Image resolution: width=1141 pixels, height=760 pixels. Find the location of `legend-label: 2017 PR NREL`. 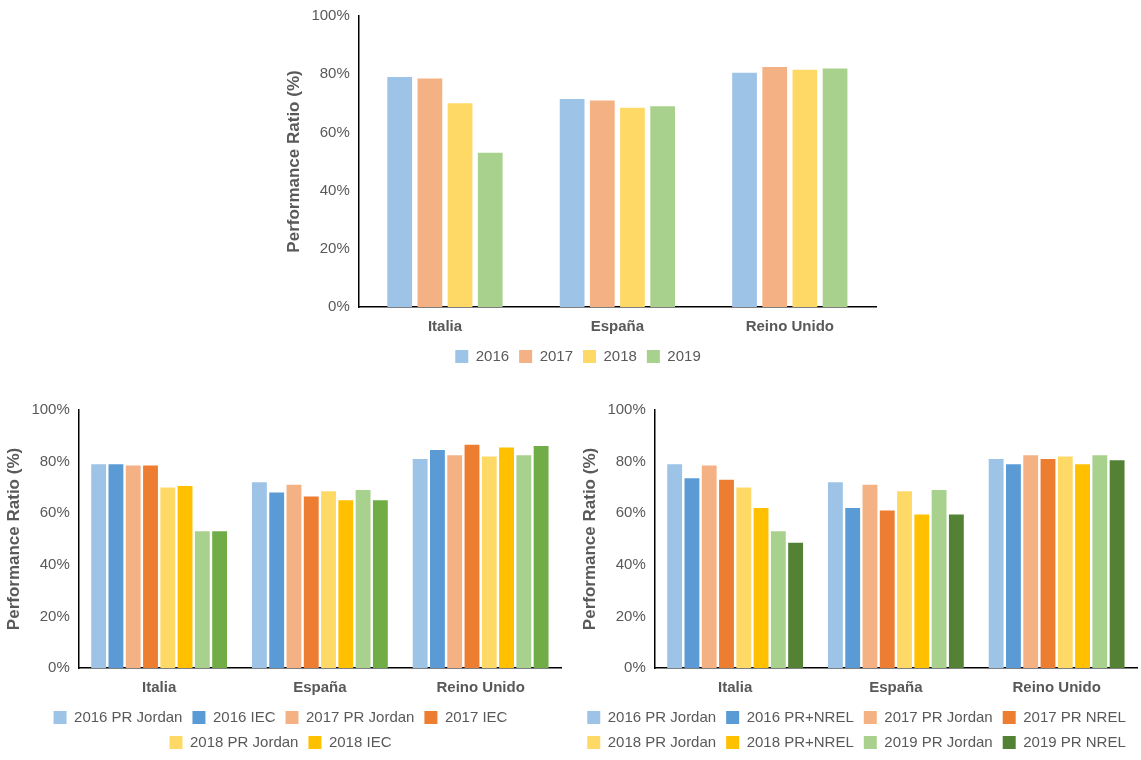

legend-label: 2017 PR NREL is located at coordinates (1074, 716).